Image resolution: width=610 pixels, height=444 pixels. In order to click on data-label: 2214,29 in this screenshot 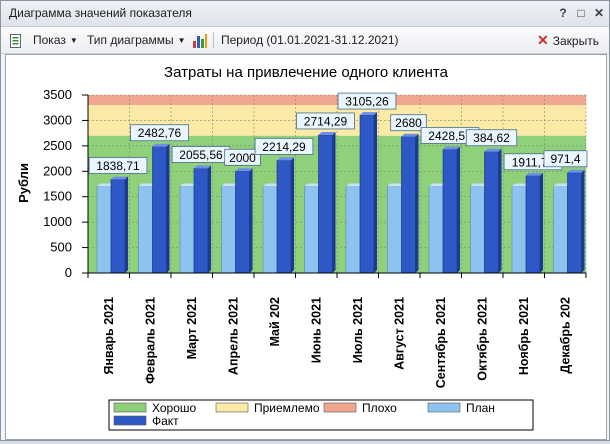, I will do `click(284, 147)`.